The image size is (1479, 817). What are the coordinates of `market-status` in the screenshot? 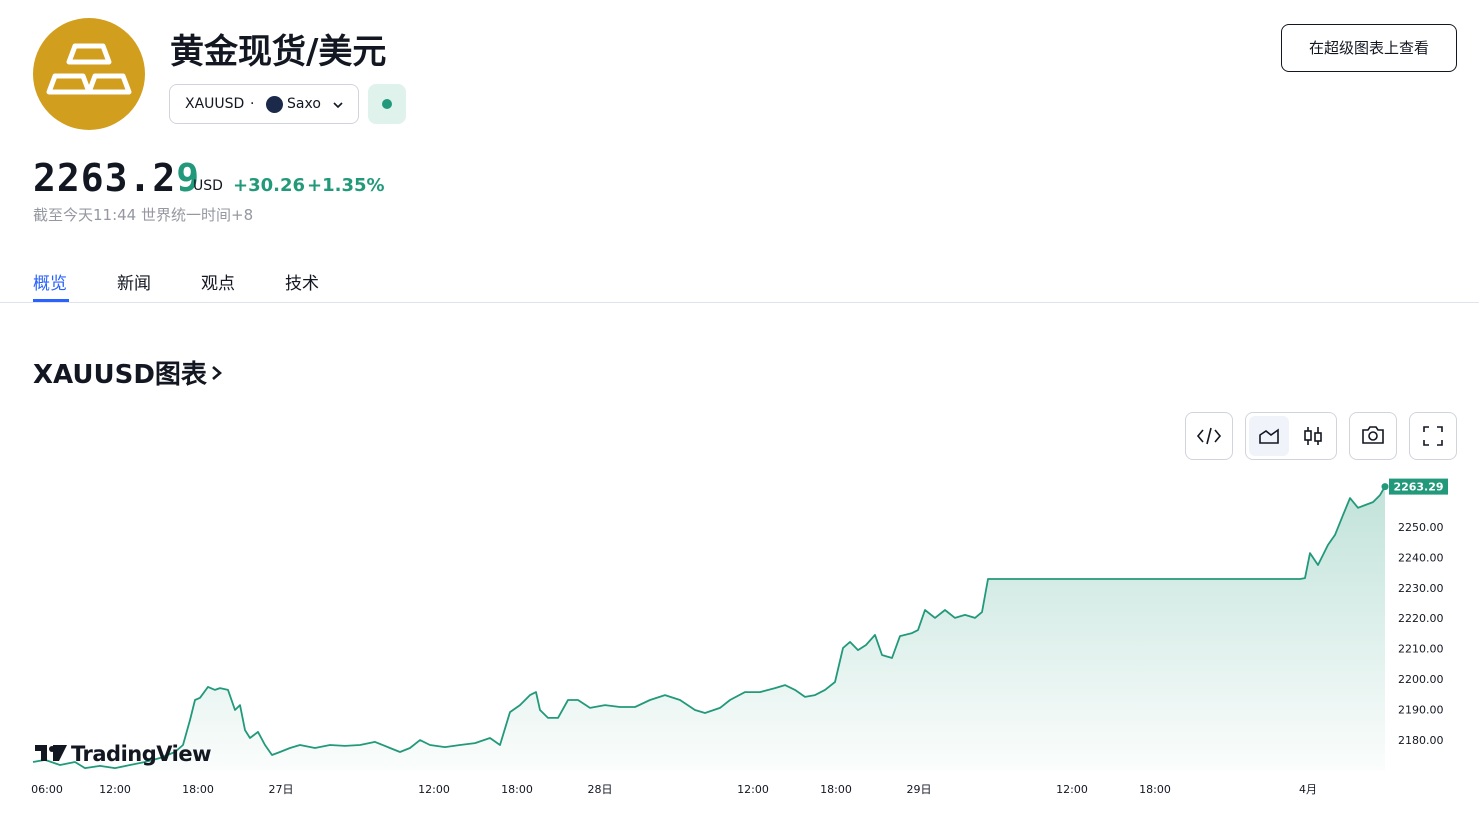 It's located at (387, 104).